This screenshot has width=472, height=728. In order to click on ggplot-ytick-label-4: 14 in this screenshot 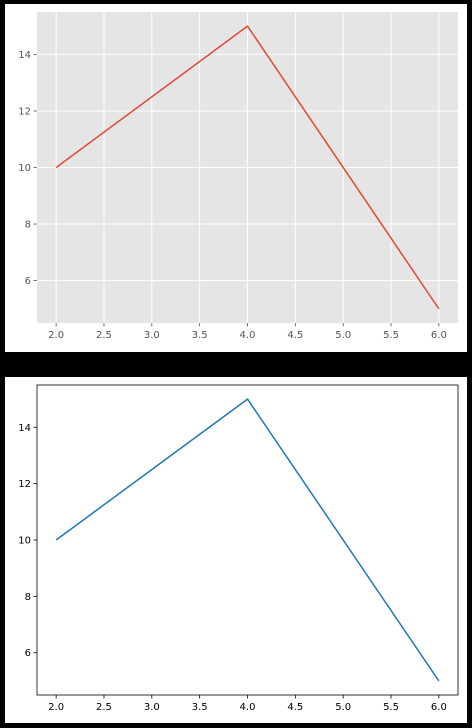, I will do `click(24, 55)`.